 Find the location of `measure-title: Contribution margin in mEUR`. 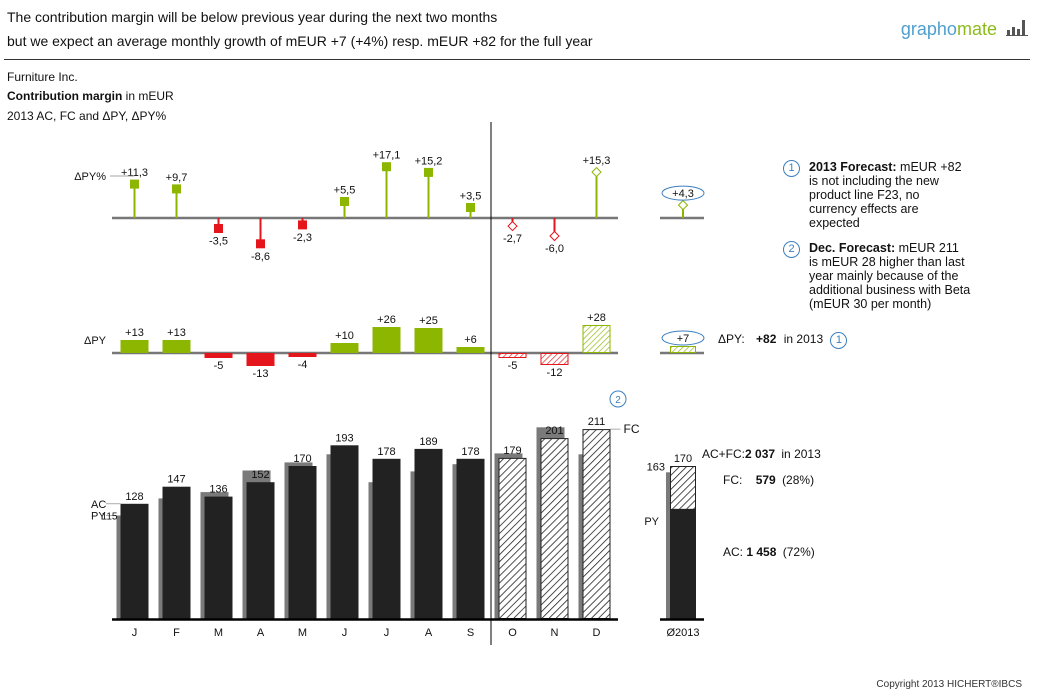

measure-title: Contribution margin in mEUR is located at coordinates (90, 96).